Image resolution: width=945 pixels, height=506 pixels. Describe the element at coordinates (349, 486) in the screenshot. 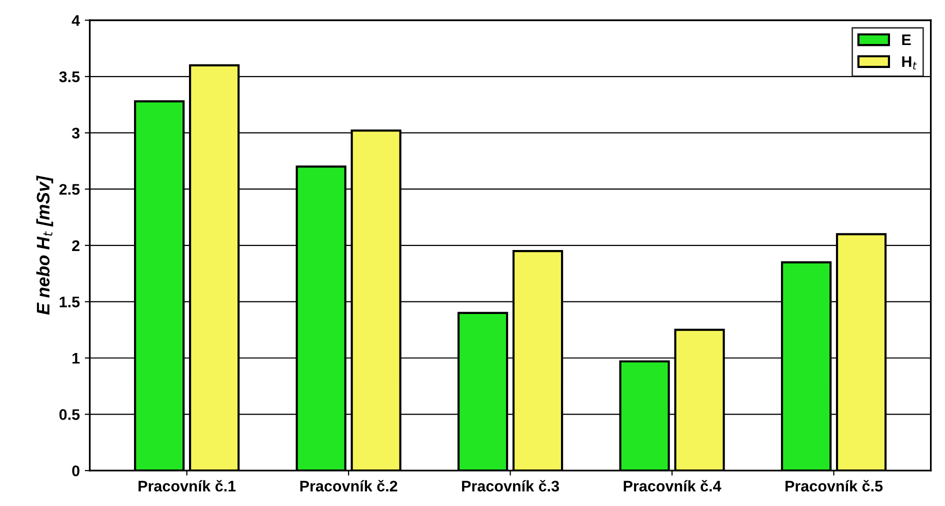

I see `x-tick-label: Pracovník č.2` at that location.